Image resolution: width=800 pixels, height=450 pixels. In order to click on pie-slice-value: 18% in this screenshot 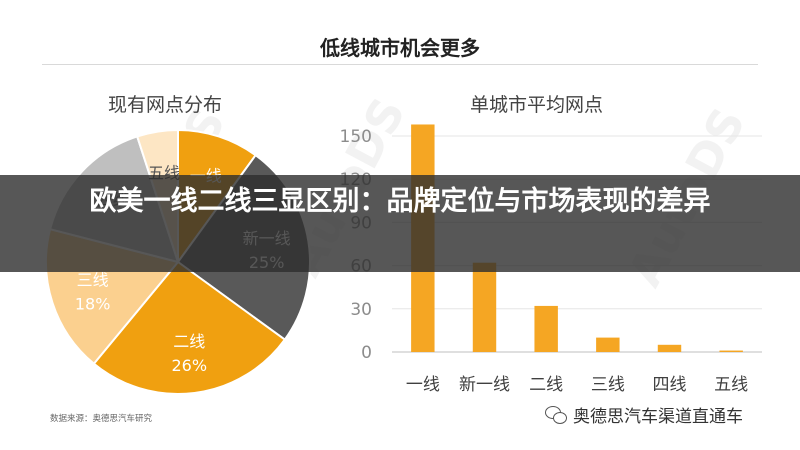, I will do `click(93, 304)`.